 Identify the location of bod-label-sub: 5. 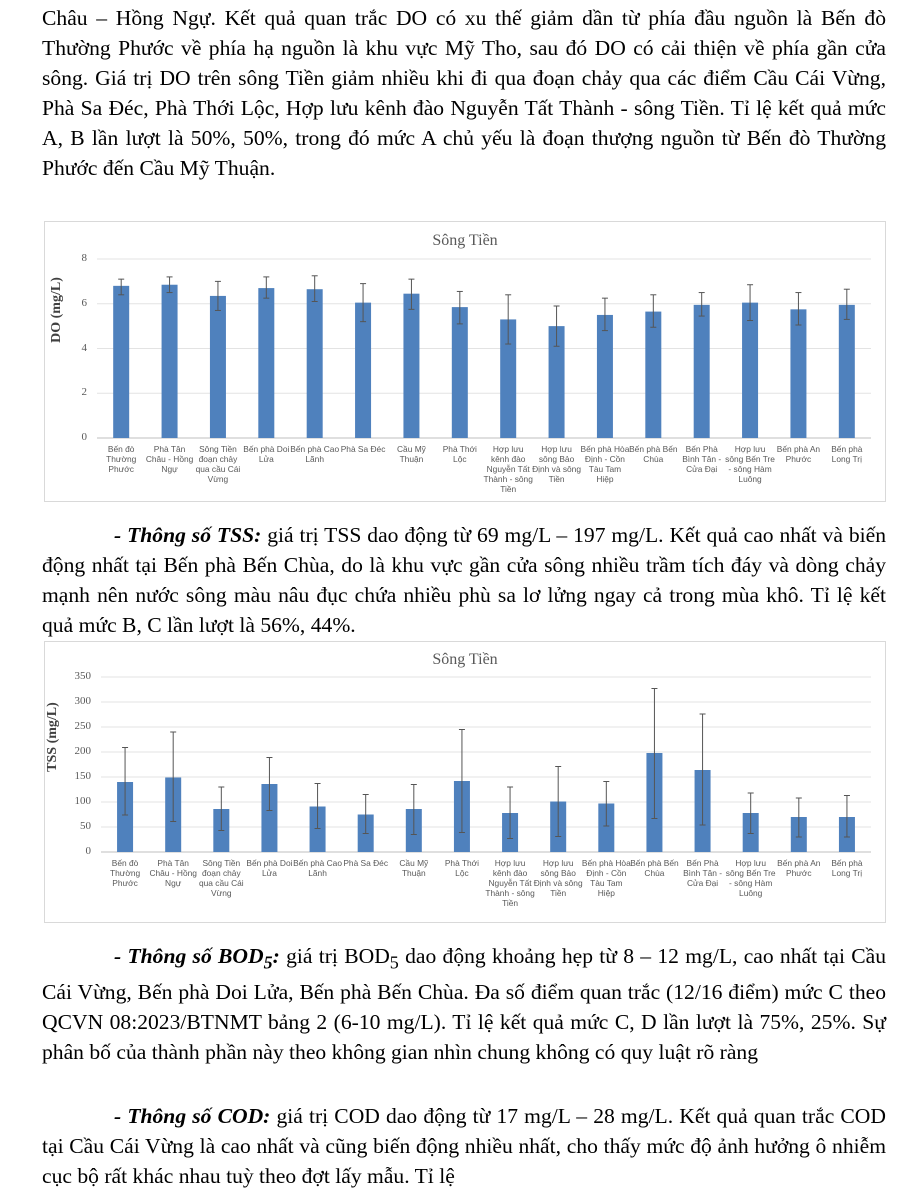
(268, 962).